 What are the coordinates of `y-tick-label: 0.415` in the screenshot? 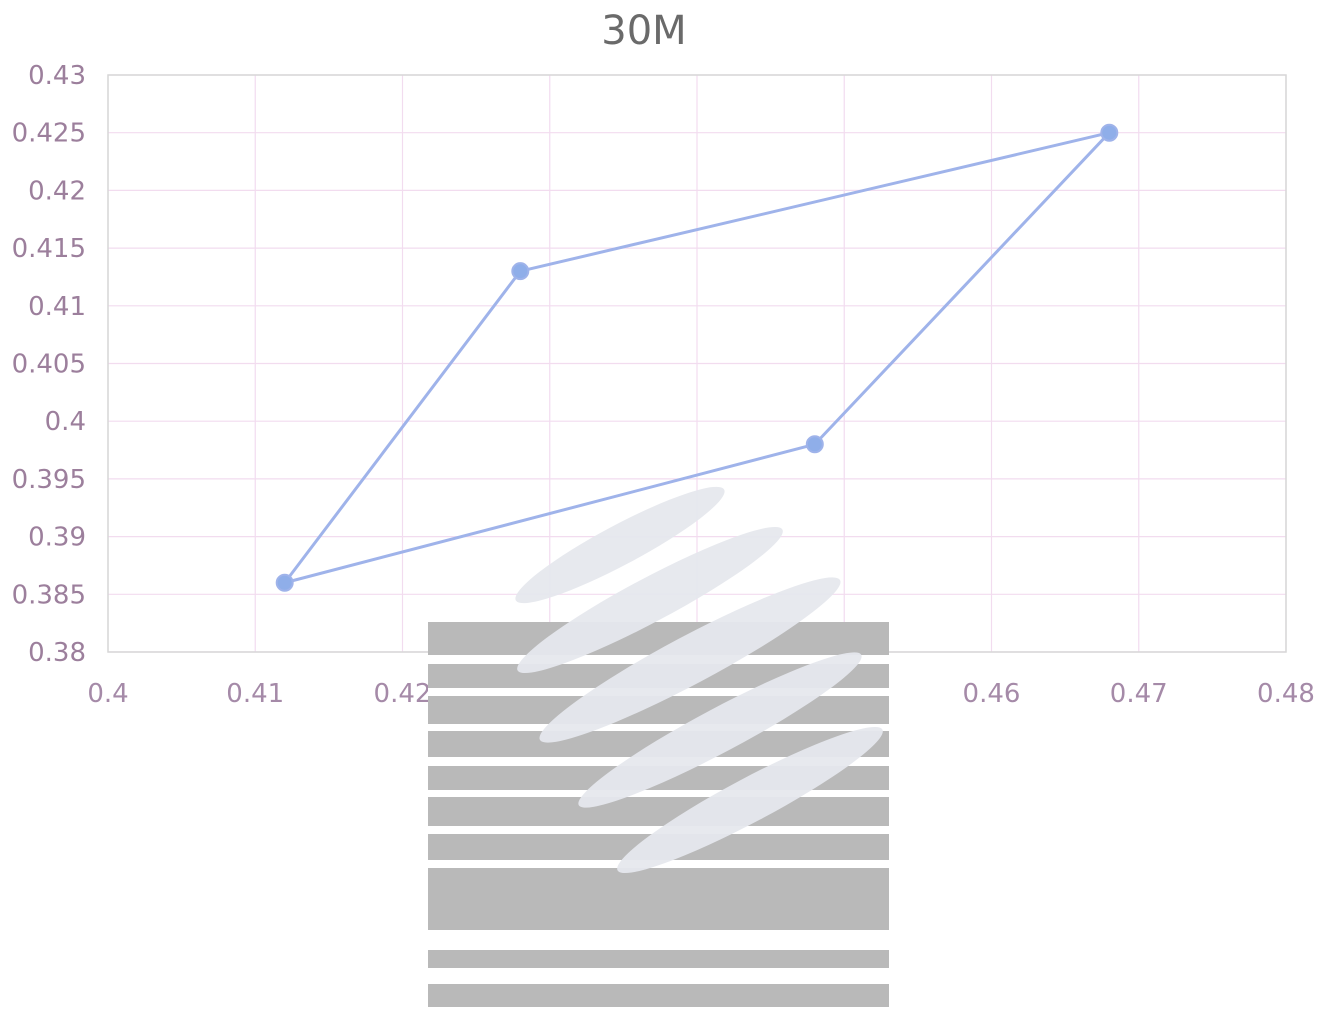 It's located at (49, 249).